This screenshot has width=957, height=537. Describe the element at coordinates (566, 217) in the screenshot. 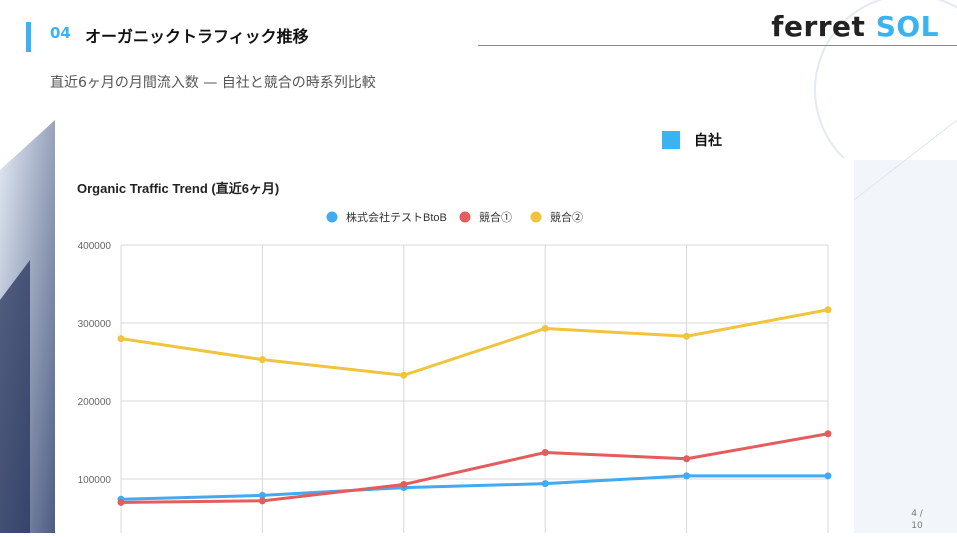

I see `legend-label-3: 競合②` at that location.